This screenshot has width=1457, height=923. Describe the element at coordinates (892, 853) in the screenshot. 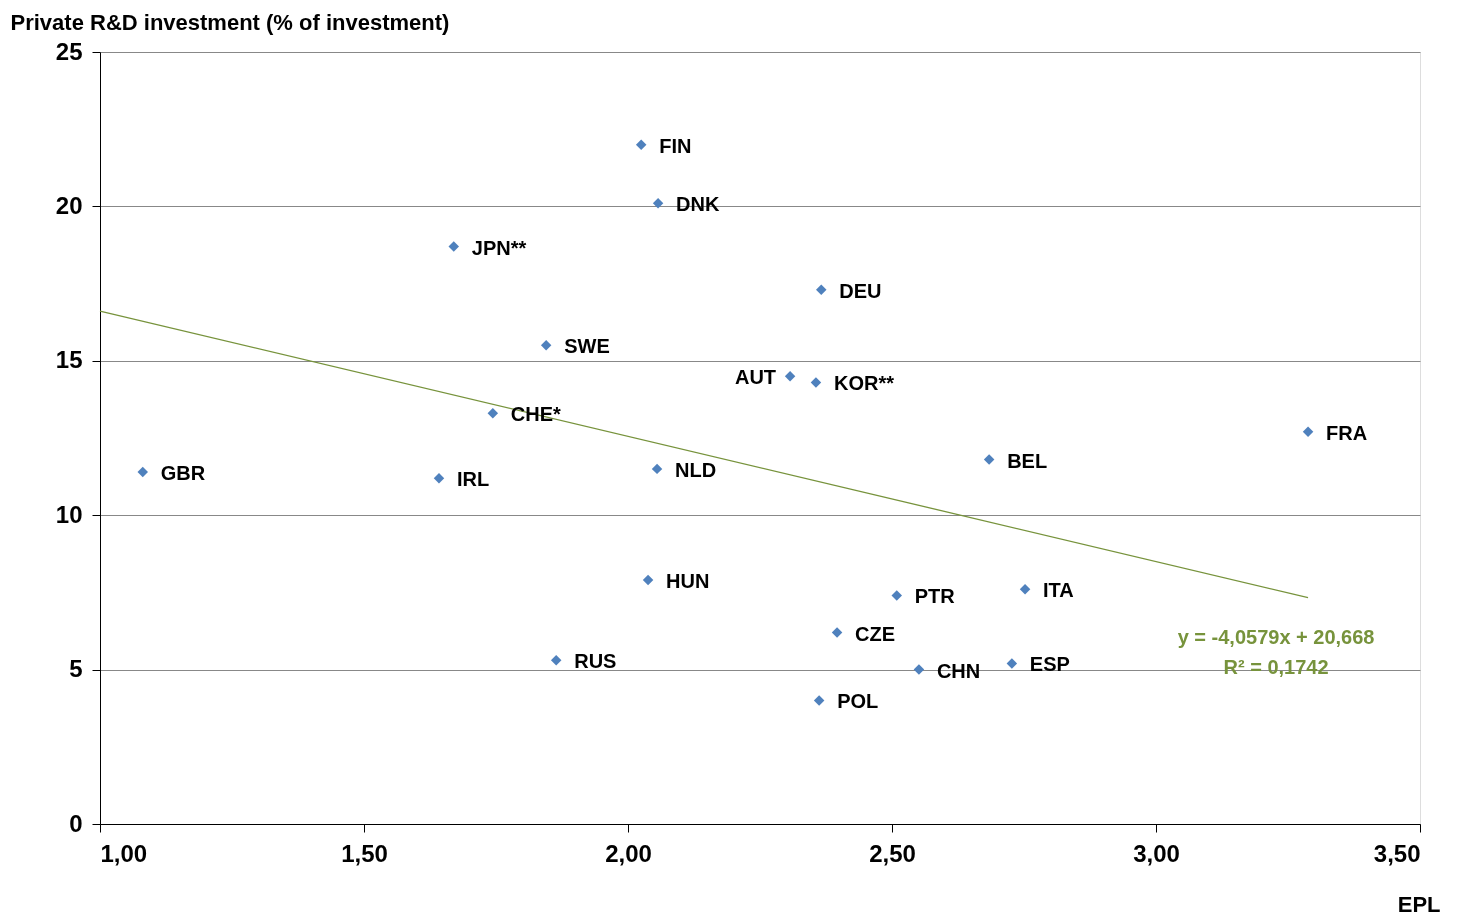

I see `x-tick-label: 2,50` at that location.